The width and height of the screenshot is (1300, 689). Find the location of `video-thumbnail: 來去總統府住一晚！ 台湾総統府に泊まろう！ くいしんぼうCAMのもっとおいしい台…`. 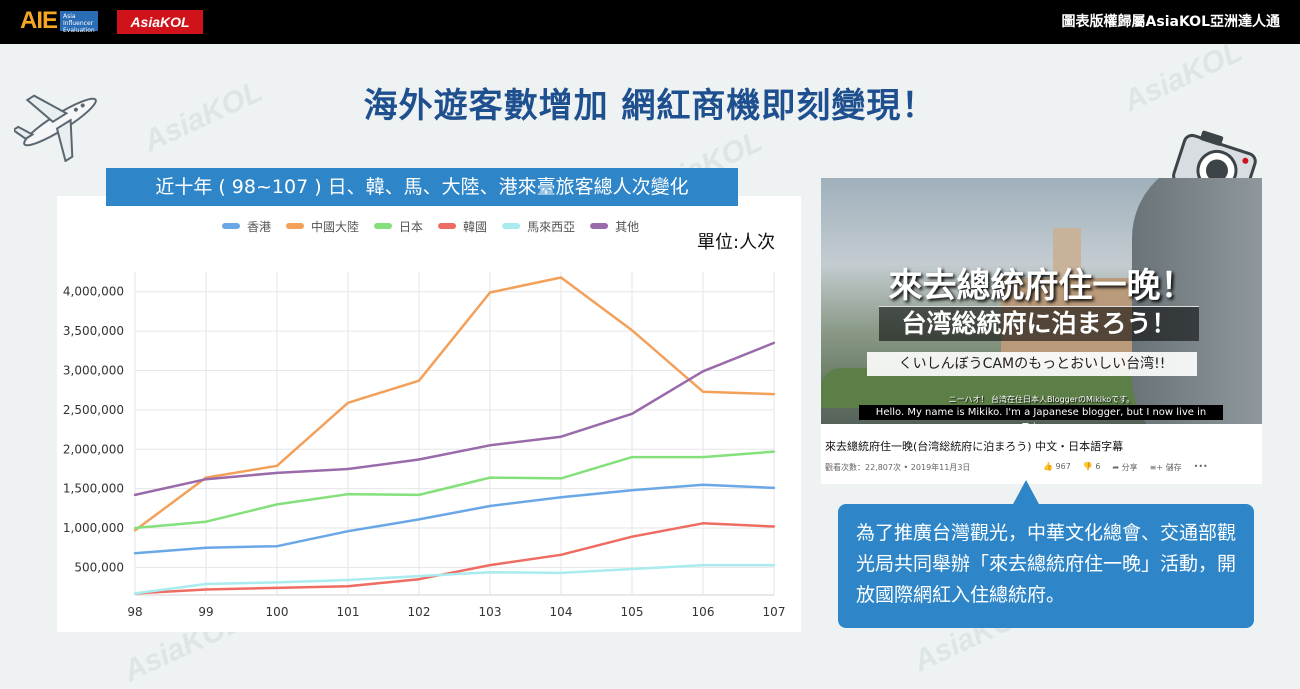

video-thumbnail: 來去總統府住一晚！ 台湾総統府に泊まろう！ くいしんぼうCAMのもっとおいしい台… is located at coordinates (1041, 301).